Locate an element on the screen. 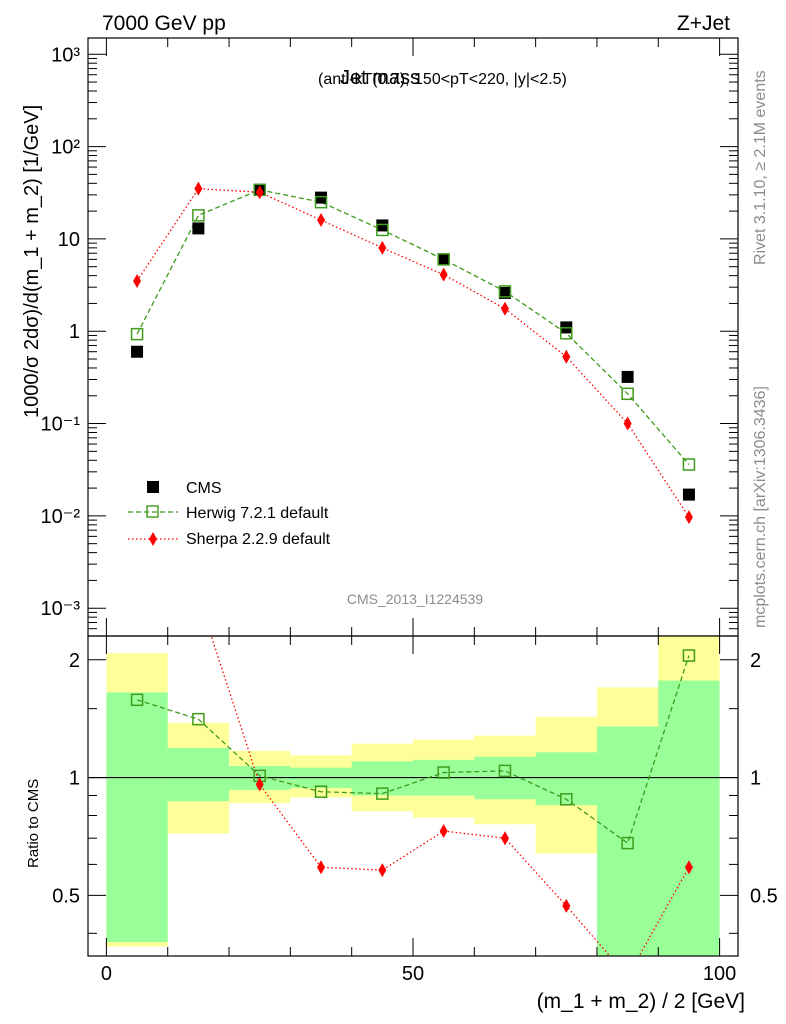 The image size is (786, 1024). x-tick-label: 0 is located at coordinates (106, 974).